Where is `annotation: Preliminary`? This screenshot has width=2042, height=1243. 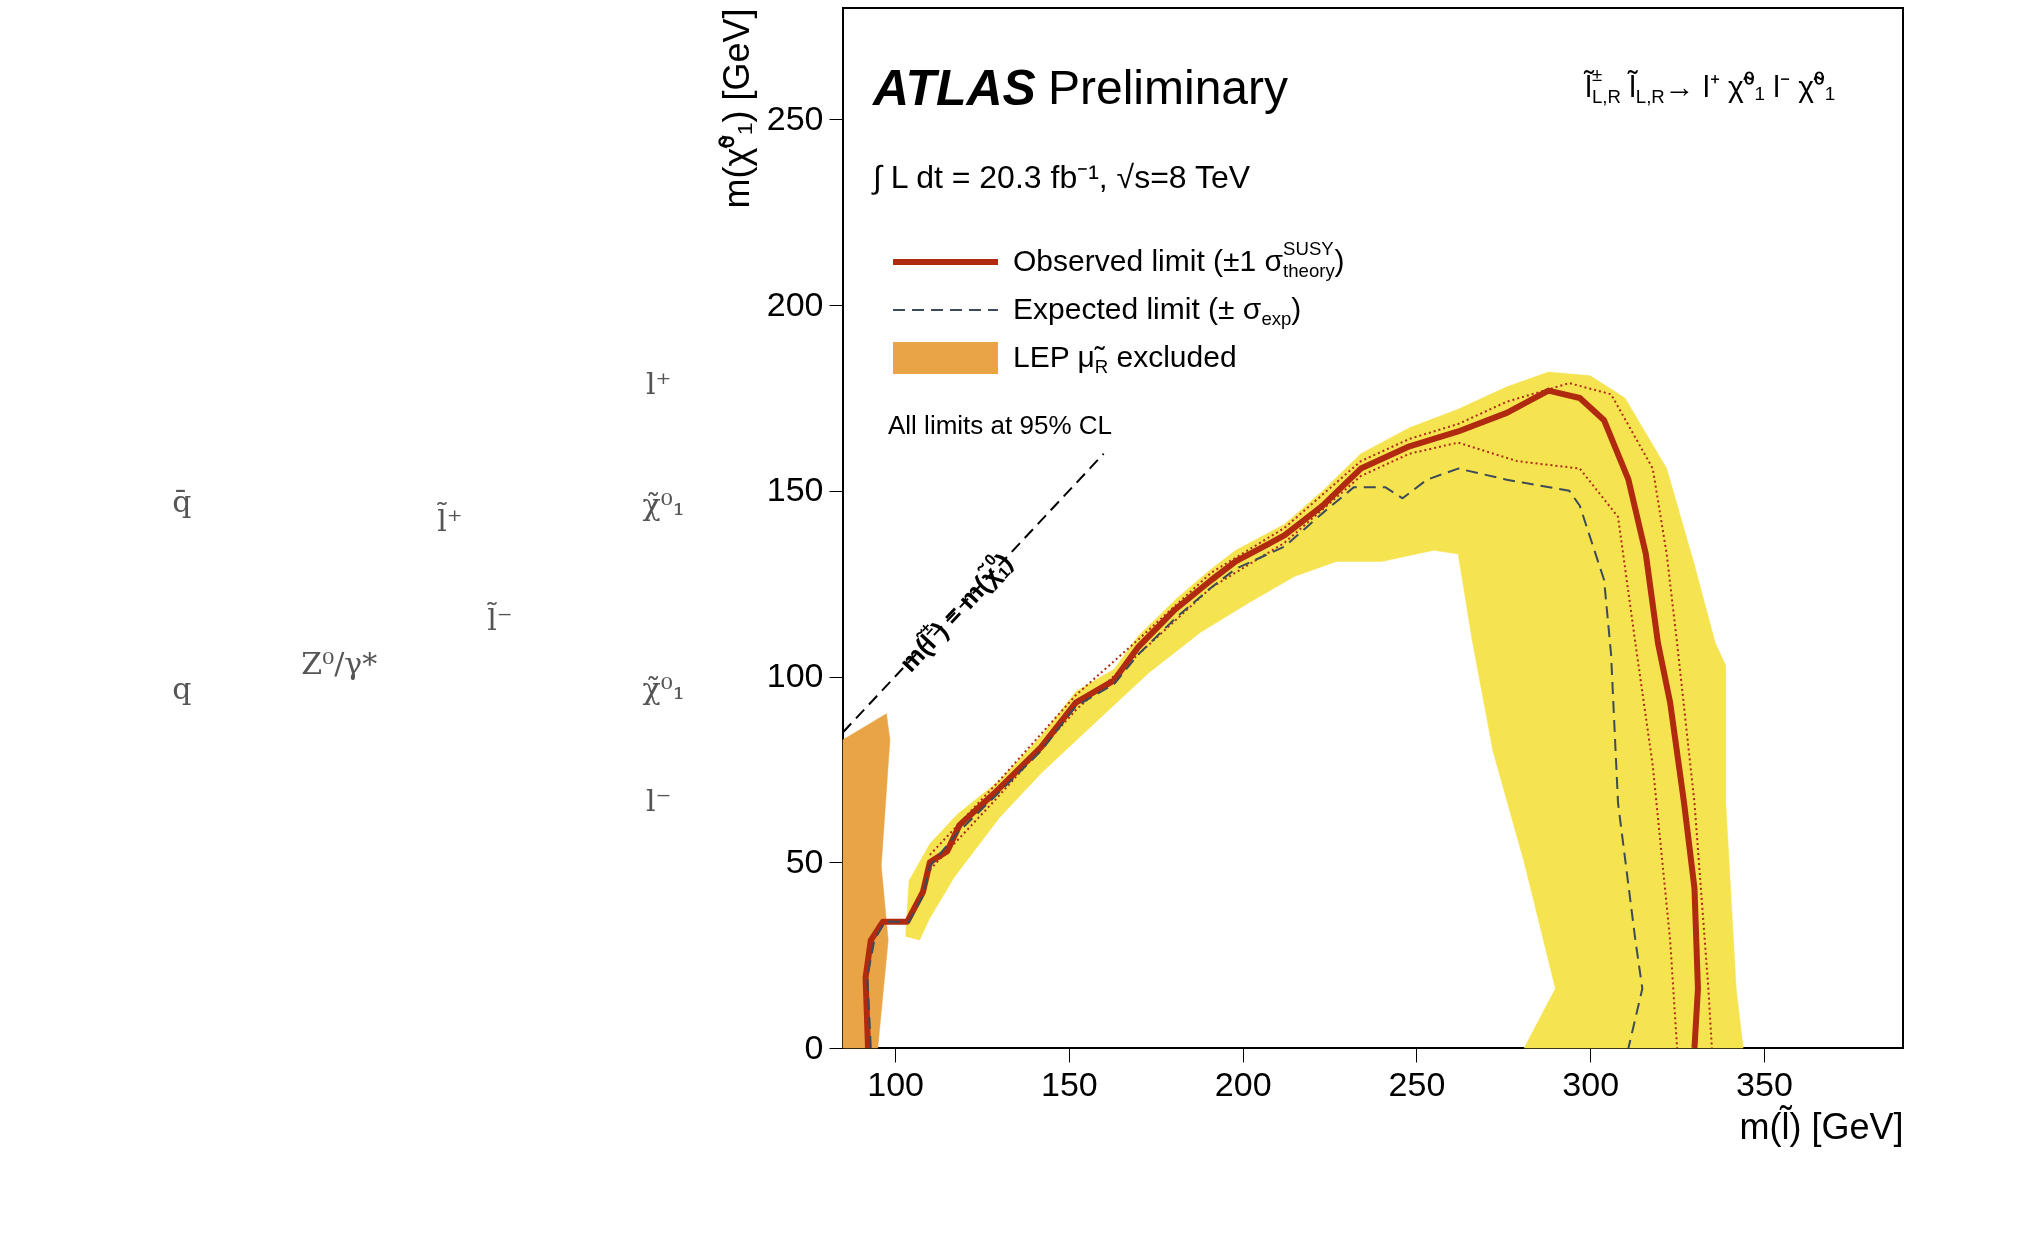 annotation: Preliminary is located at coordinates (1168, 87).